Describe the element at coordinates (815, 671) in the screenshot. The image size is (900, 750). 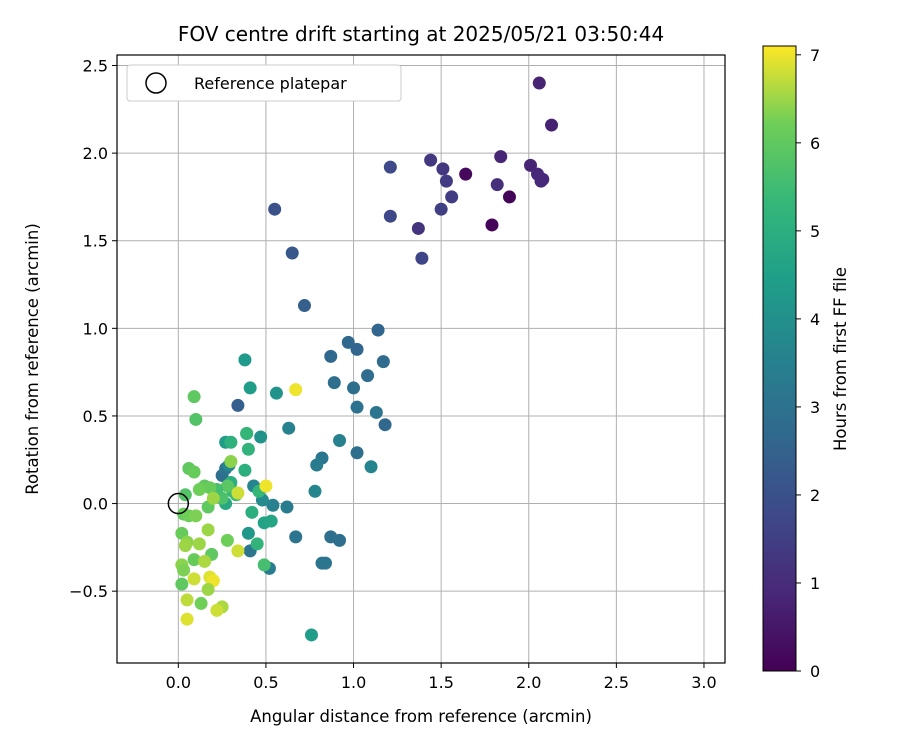
I see `colorbar-tick-label: 0` at that location.